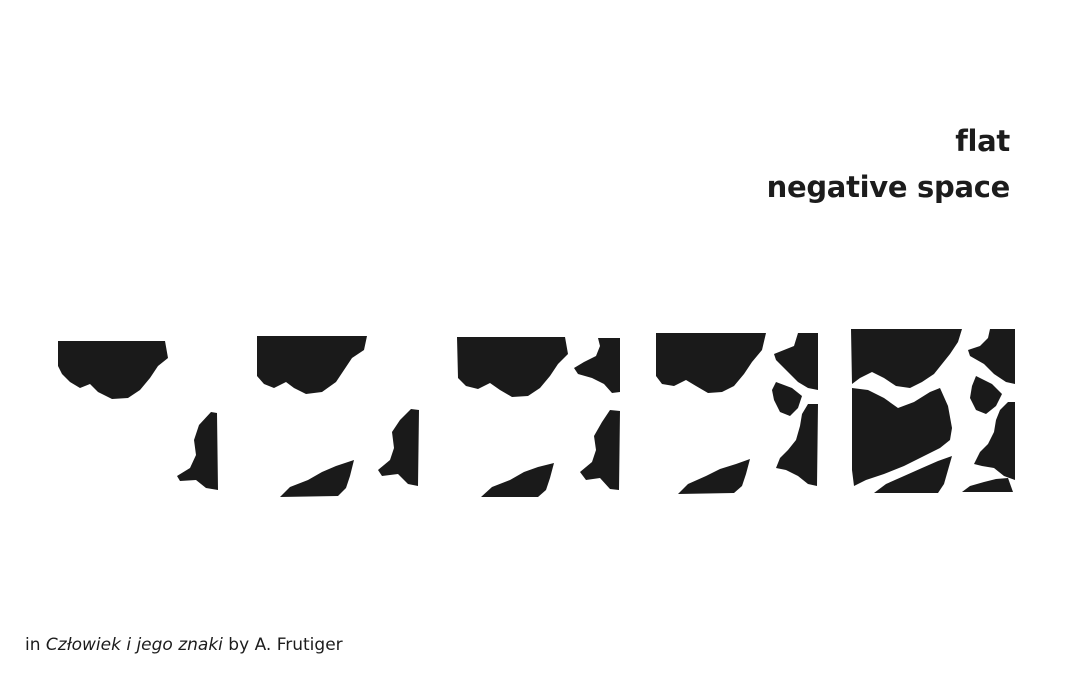 The height and width of the screenshot is (675, 1080). I want to click on shape-middle-right-fragment, so click(986, 395).